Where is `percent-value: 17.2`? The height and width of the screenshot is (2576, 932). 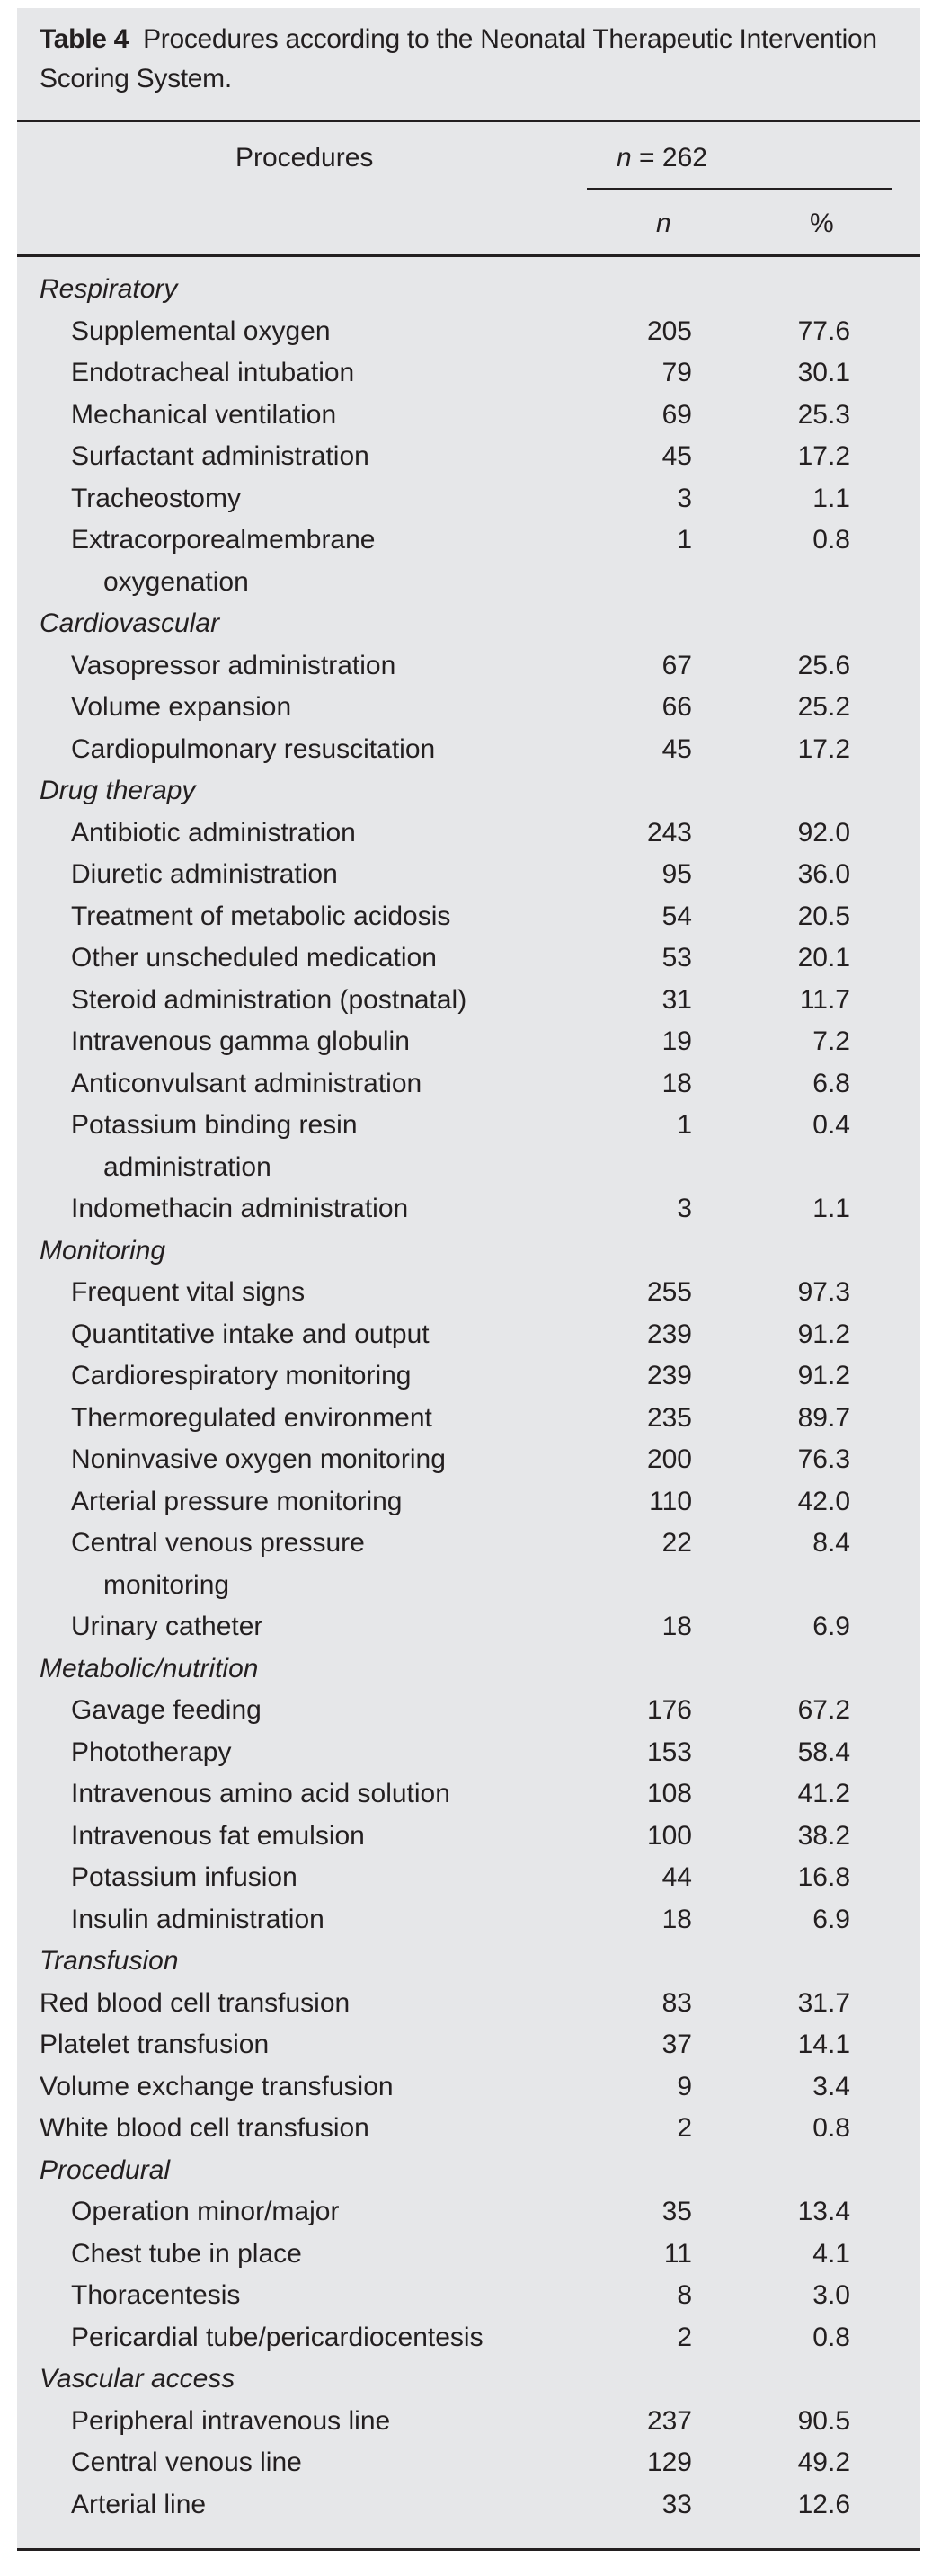 percent-value: 17.2 is located at coordinates (823, 456).